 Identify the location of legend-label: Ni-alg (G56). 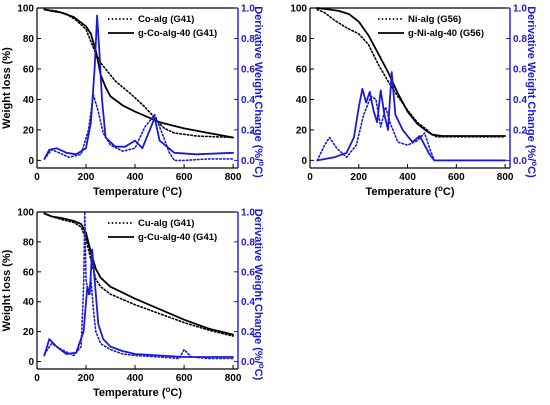
(434, 19).